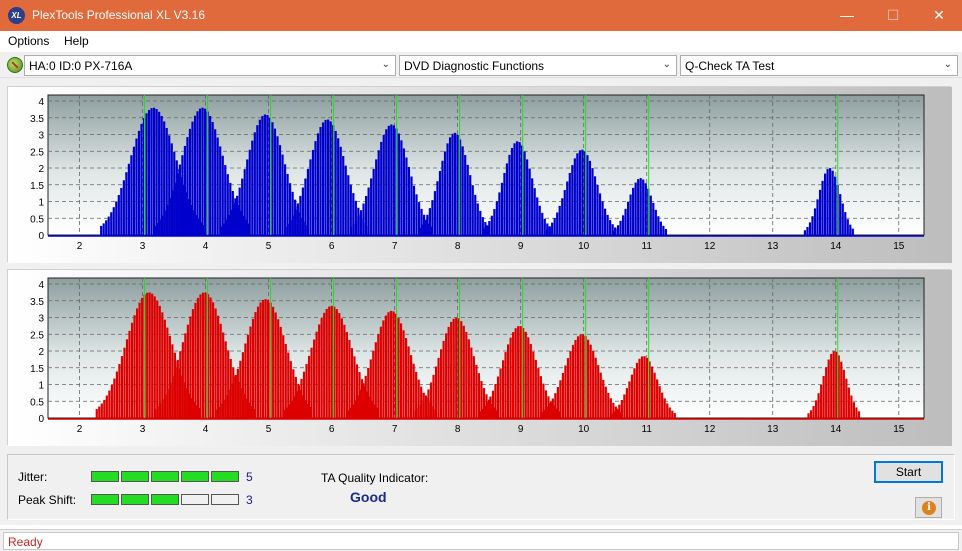 The width and height of the screenshot is (962, 551). I want to click on x-tick-label: 12, so click(710, 429).